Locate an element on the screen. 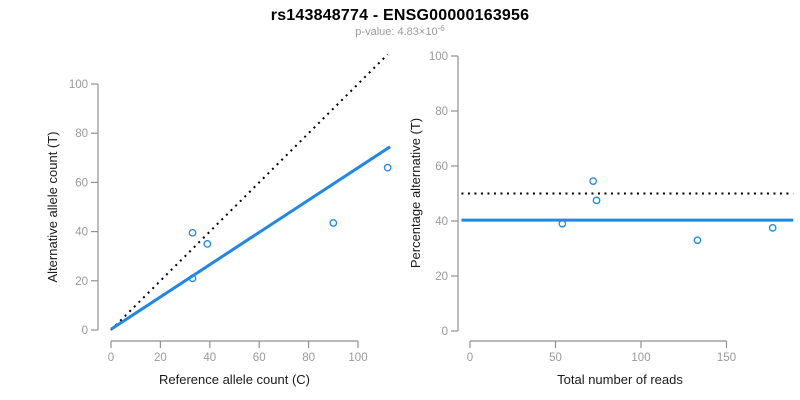 This screenshot has width=800, height=400. y-axis-title: Percentage alternative (T) is located at coordinates (415, 193).